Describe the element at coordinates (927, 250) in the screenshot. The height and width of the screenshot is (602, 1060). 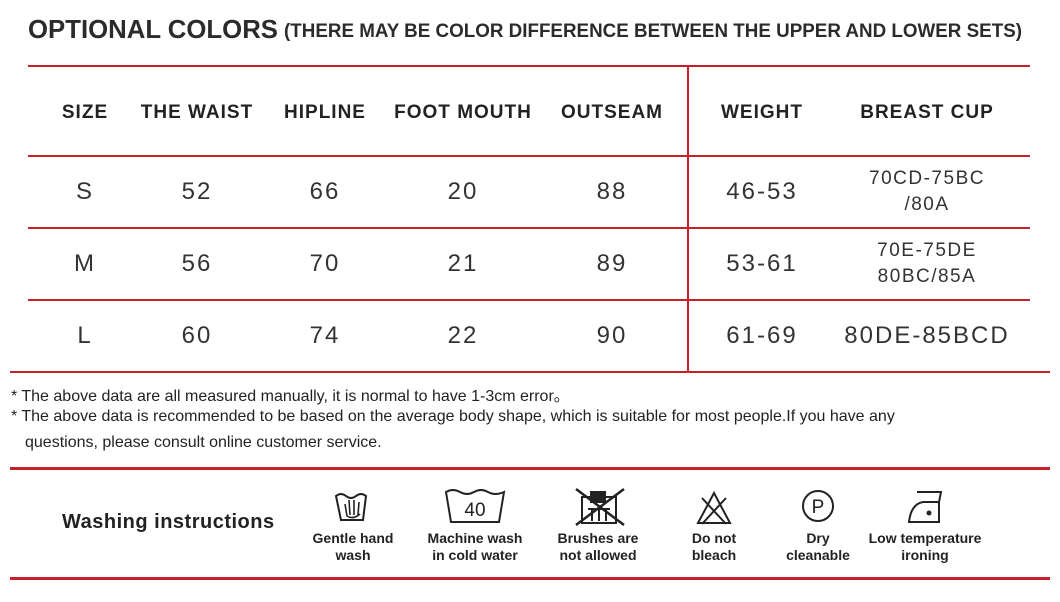
I see `cell-line: 70E-75DE` at that location.